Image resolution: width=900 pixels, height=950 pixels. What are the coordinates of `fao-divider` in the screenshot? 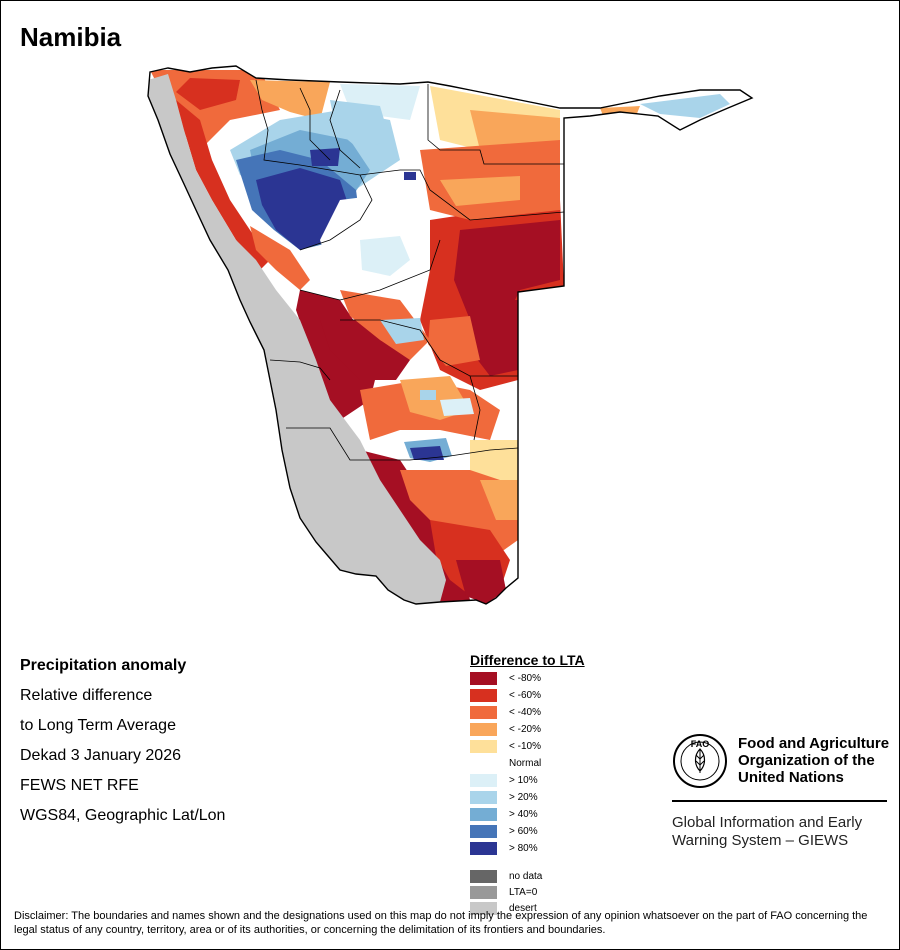 It's located at (779, 801).